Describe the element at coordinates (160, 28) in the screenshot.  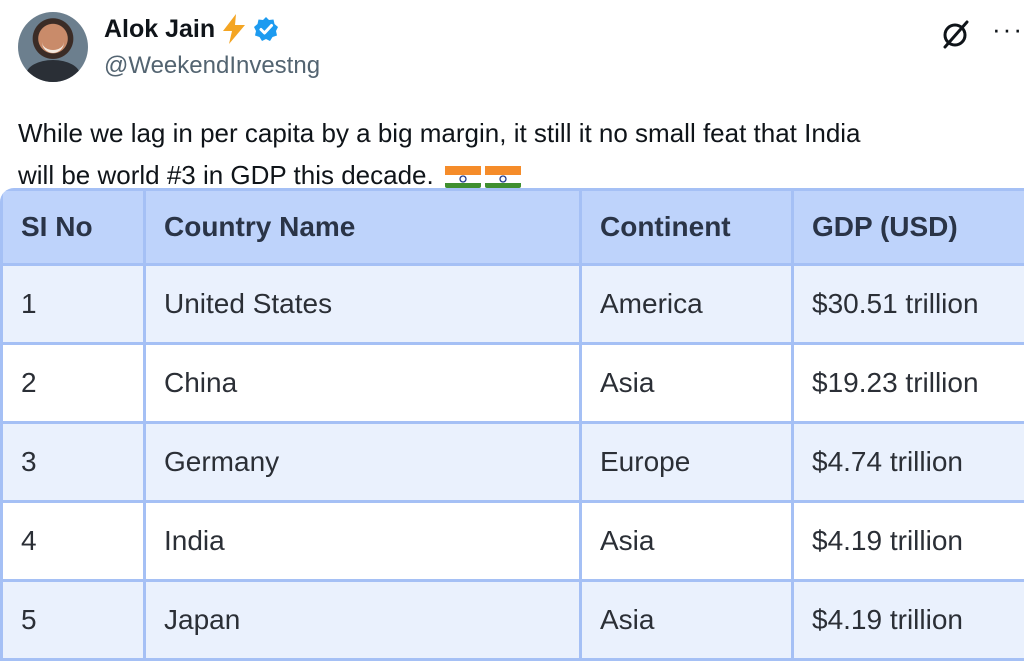
I see `author-name: Alok Jain` at that location.